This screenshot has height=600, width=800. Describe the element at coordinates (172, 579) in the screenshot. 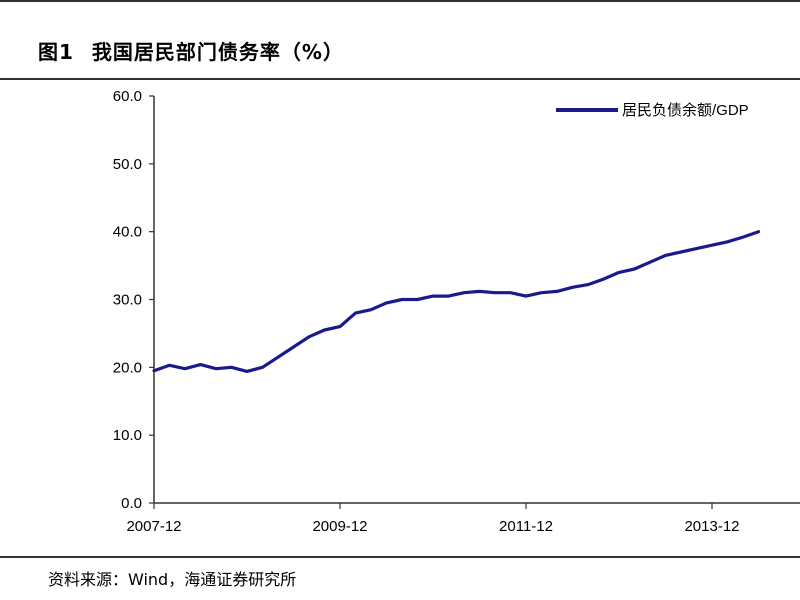

I see `source-note: 资料来源：Wind，海通证券研究所` at that location.